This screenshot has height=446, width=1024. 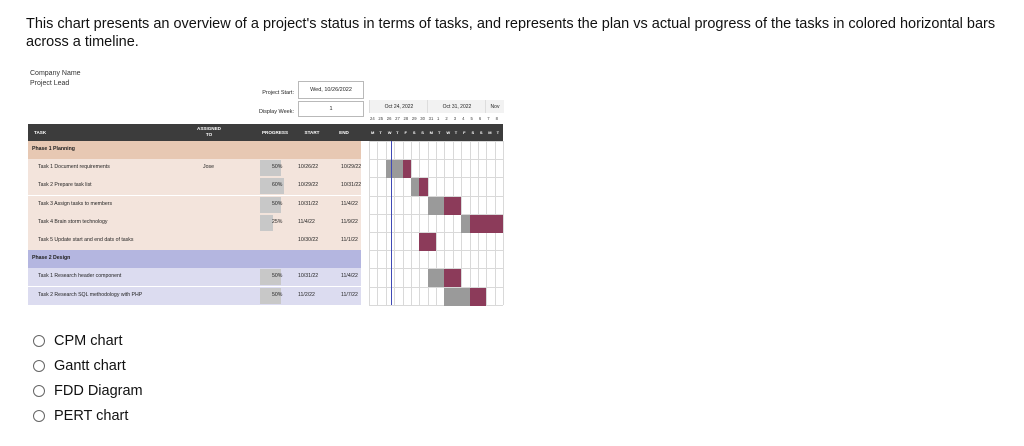 I want to click on option-fdd-diagram: FDD Diagram, so click(x=88, y=390).